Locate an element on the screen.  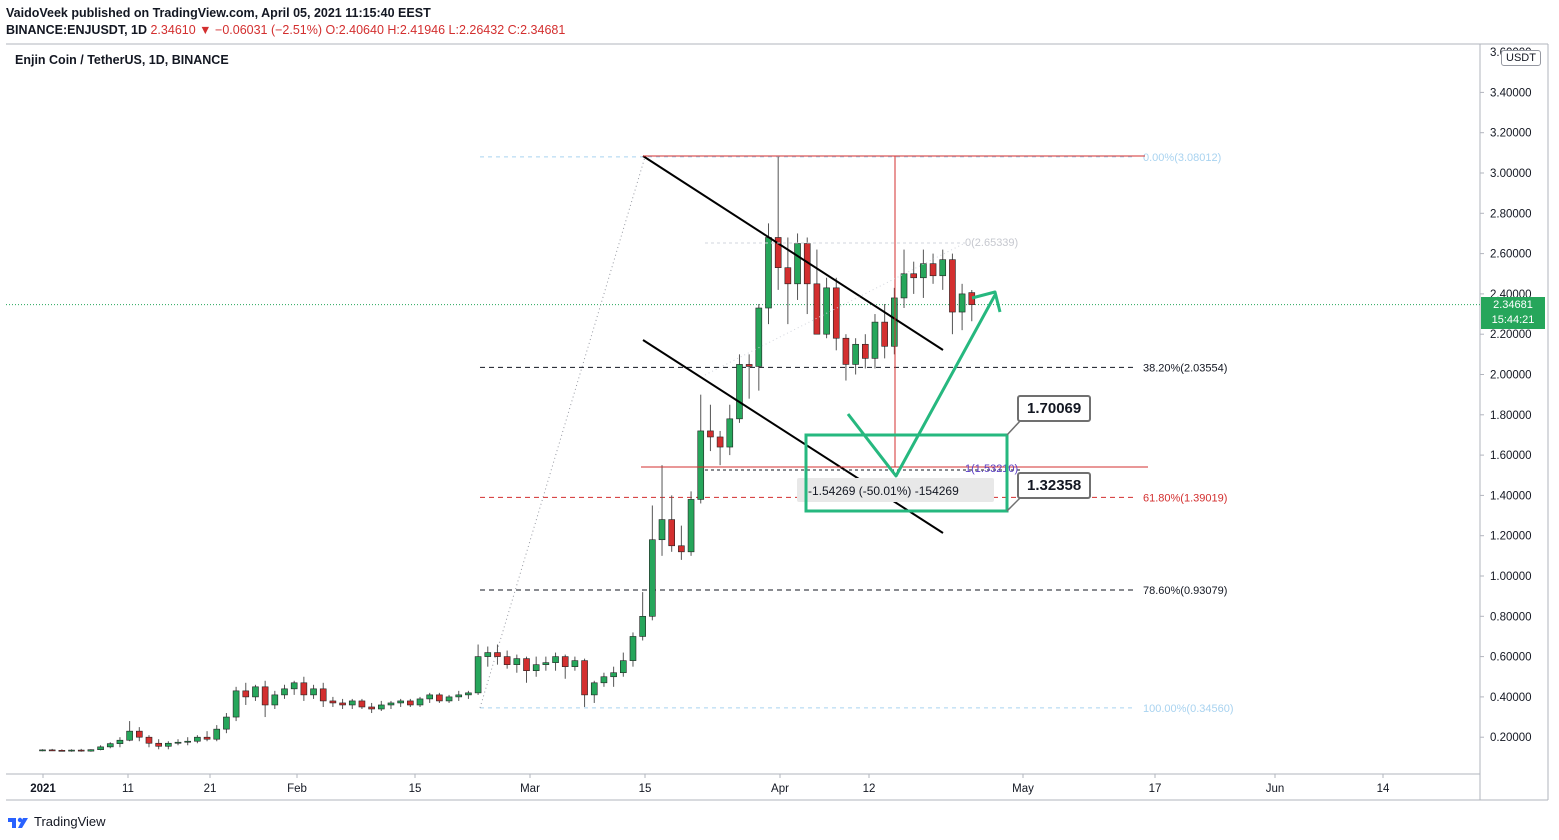
y-tick-label: 0.40000 is located at coordinates (1511, 698).